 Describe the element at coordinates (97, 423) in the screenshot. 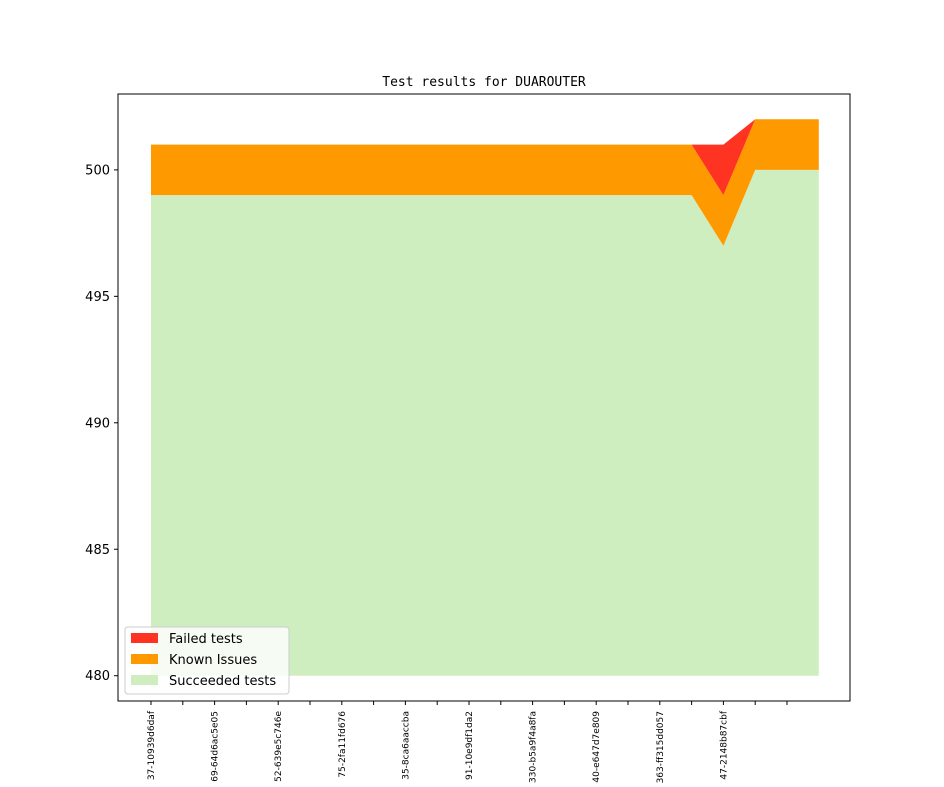

I see `y-tick-label: 490` at that location.